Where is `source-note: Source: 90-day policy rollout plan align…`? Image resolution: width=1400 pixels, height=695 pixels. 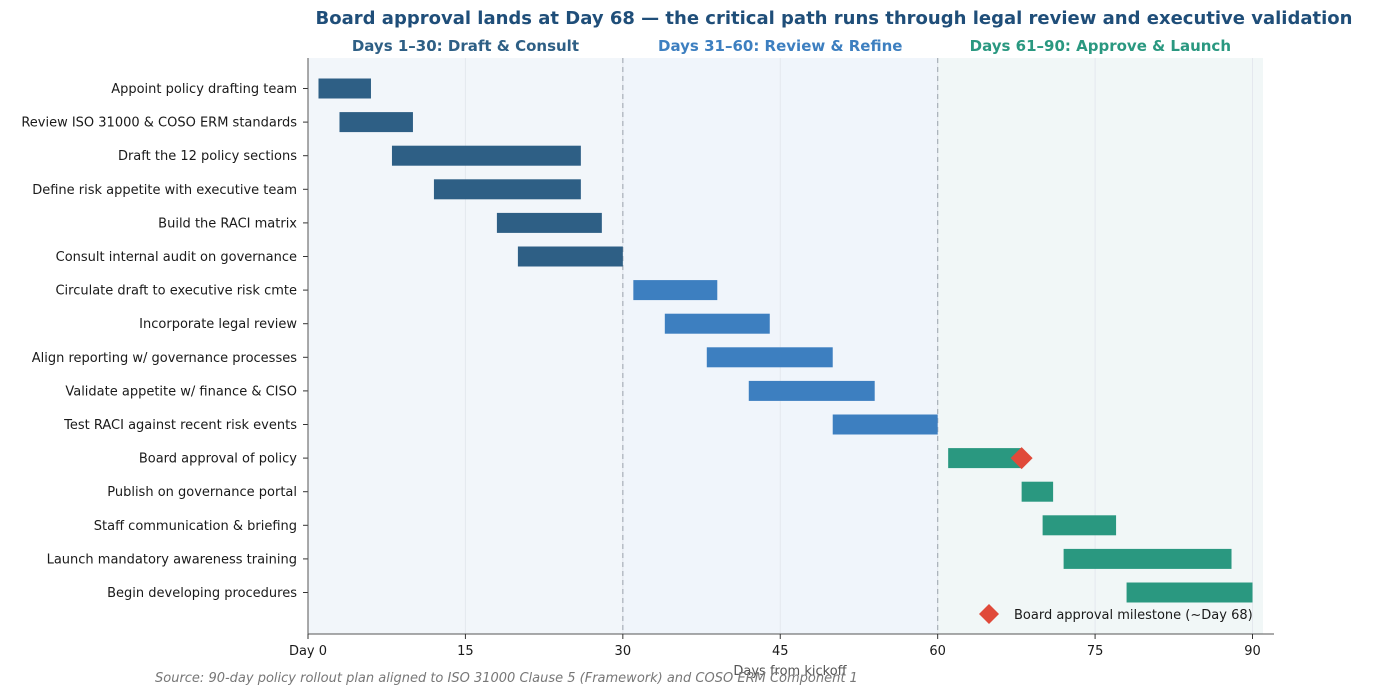 source-note: Source: 90-day policy rollout plan align… is located at coordinates (506, 678).